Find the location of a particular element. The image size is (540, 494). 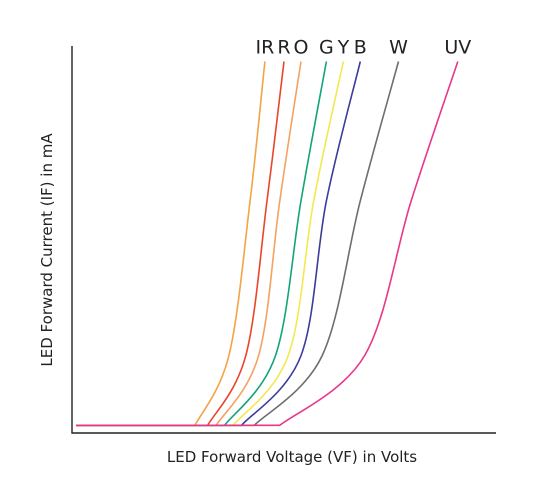

series-label-b: B is located at coordinates (360, 48).